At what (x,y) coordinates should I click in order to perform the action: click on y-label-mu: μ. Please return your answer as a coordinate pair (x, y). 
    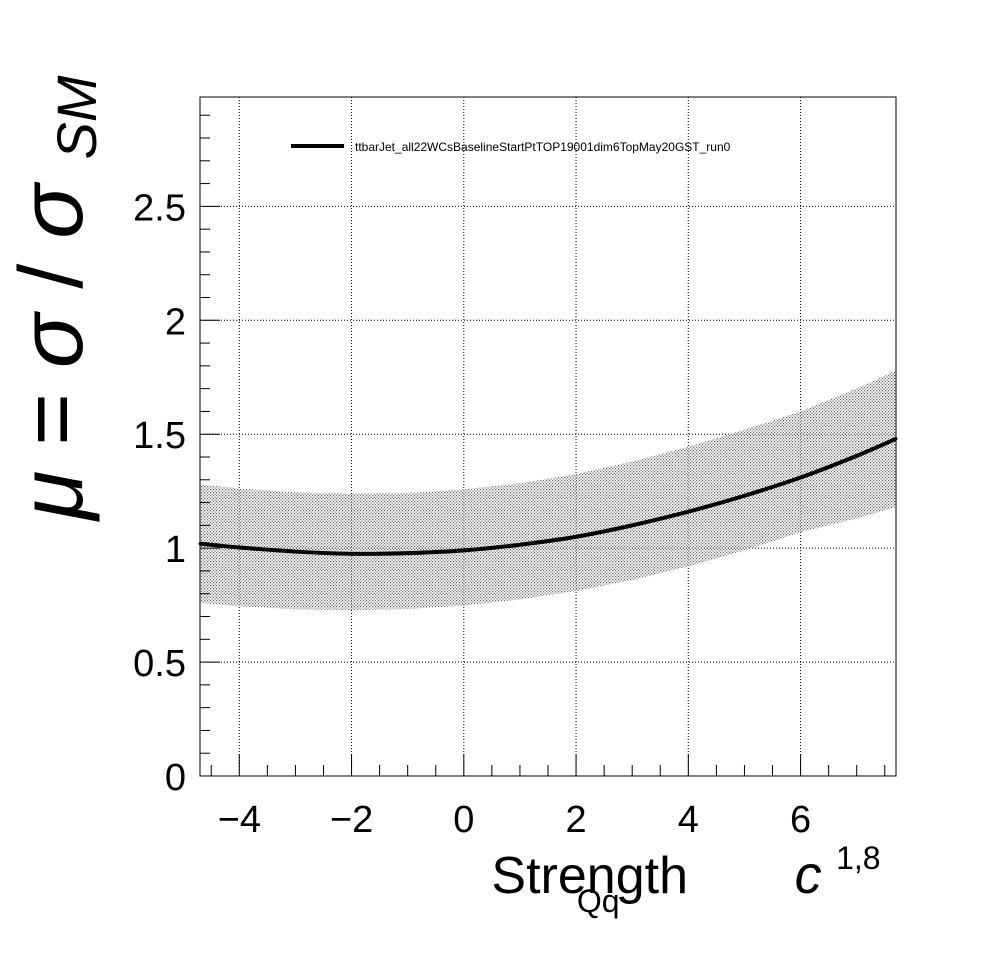
    Looking at the image, I should click on (52, 496).